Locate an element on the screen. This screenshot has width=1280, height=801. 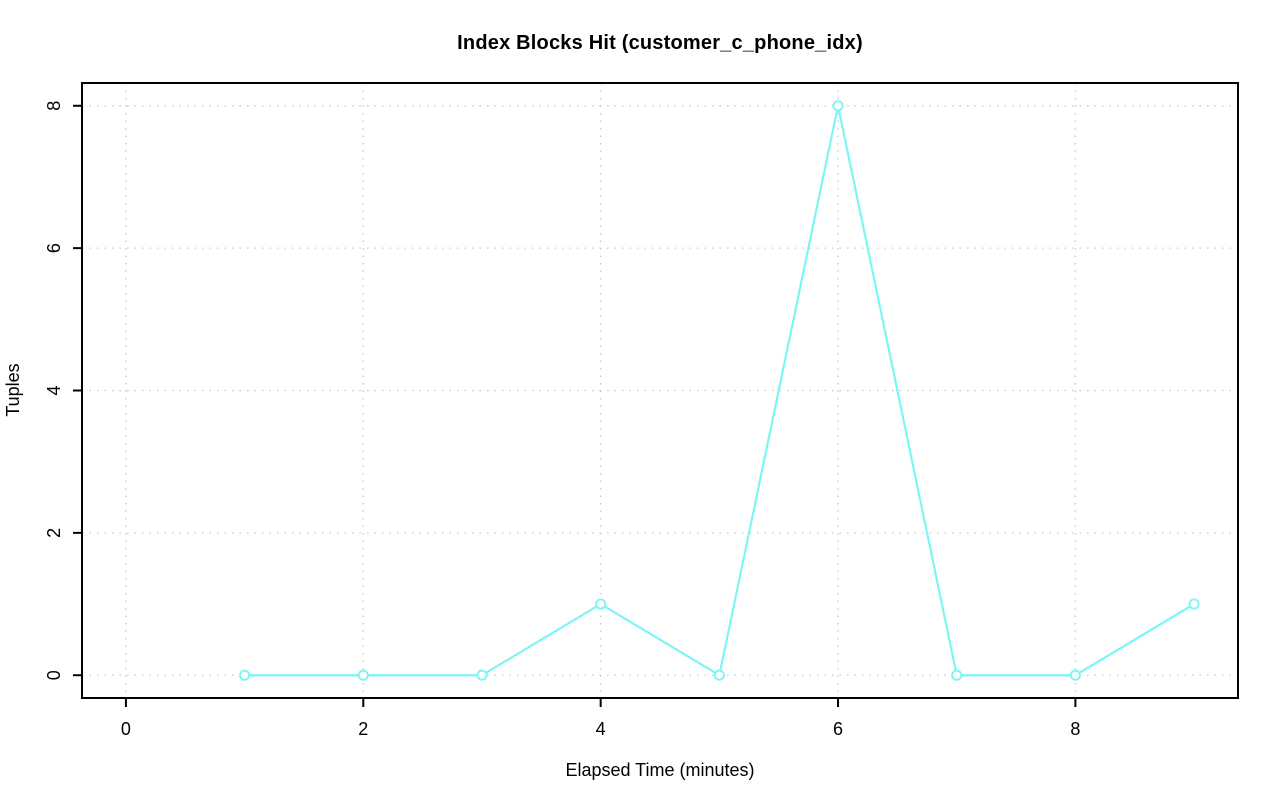
x-tick-label: 2 is located at coordinates (363, 729).